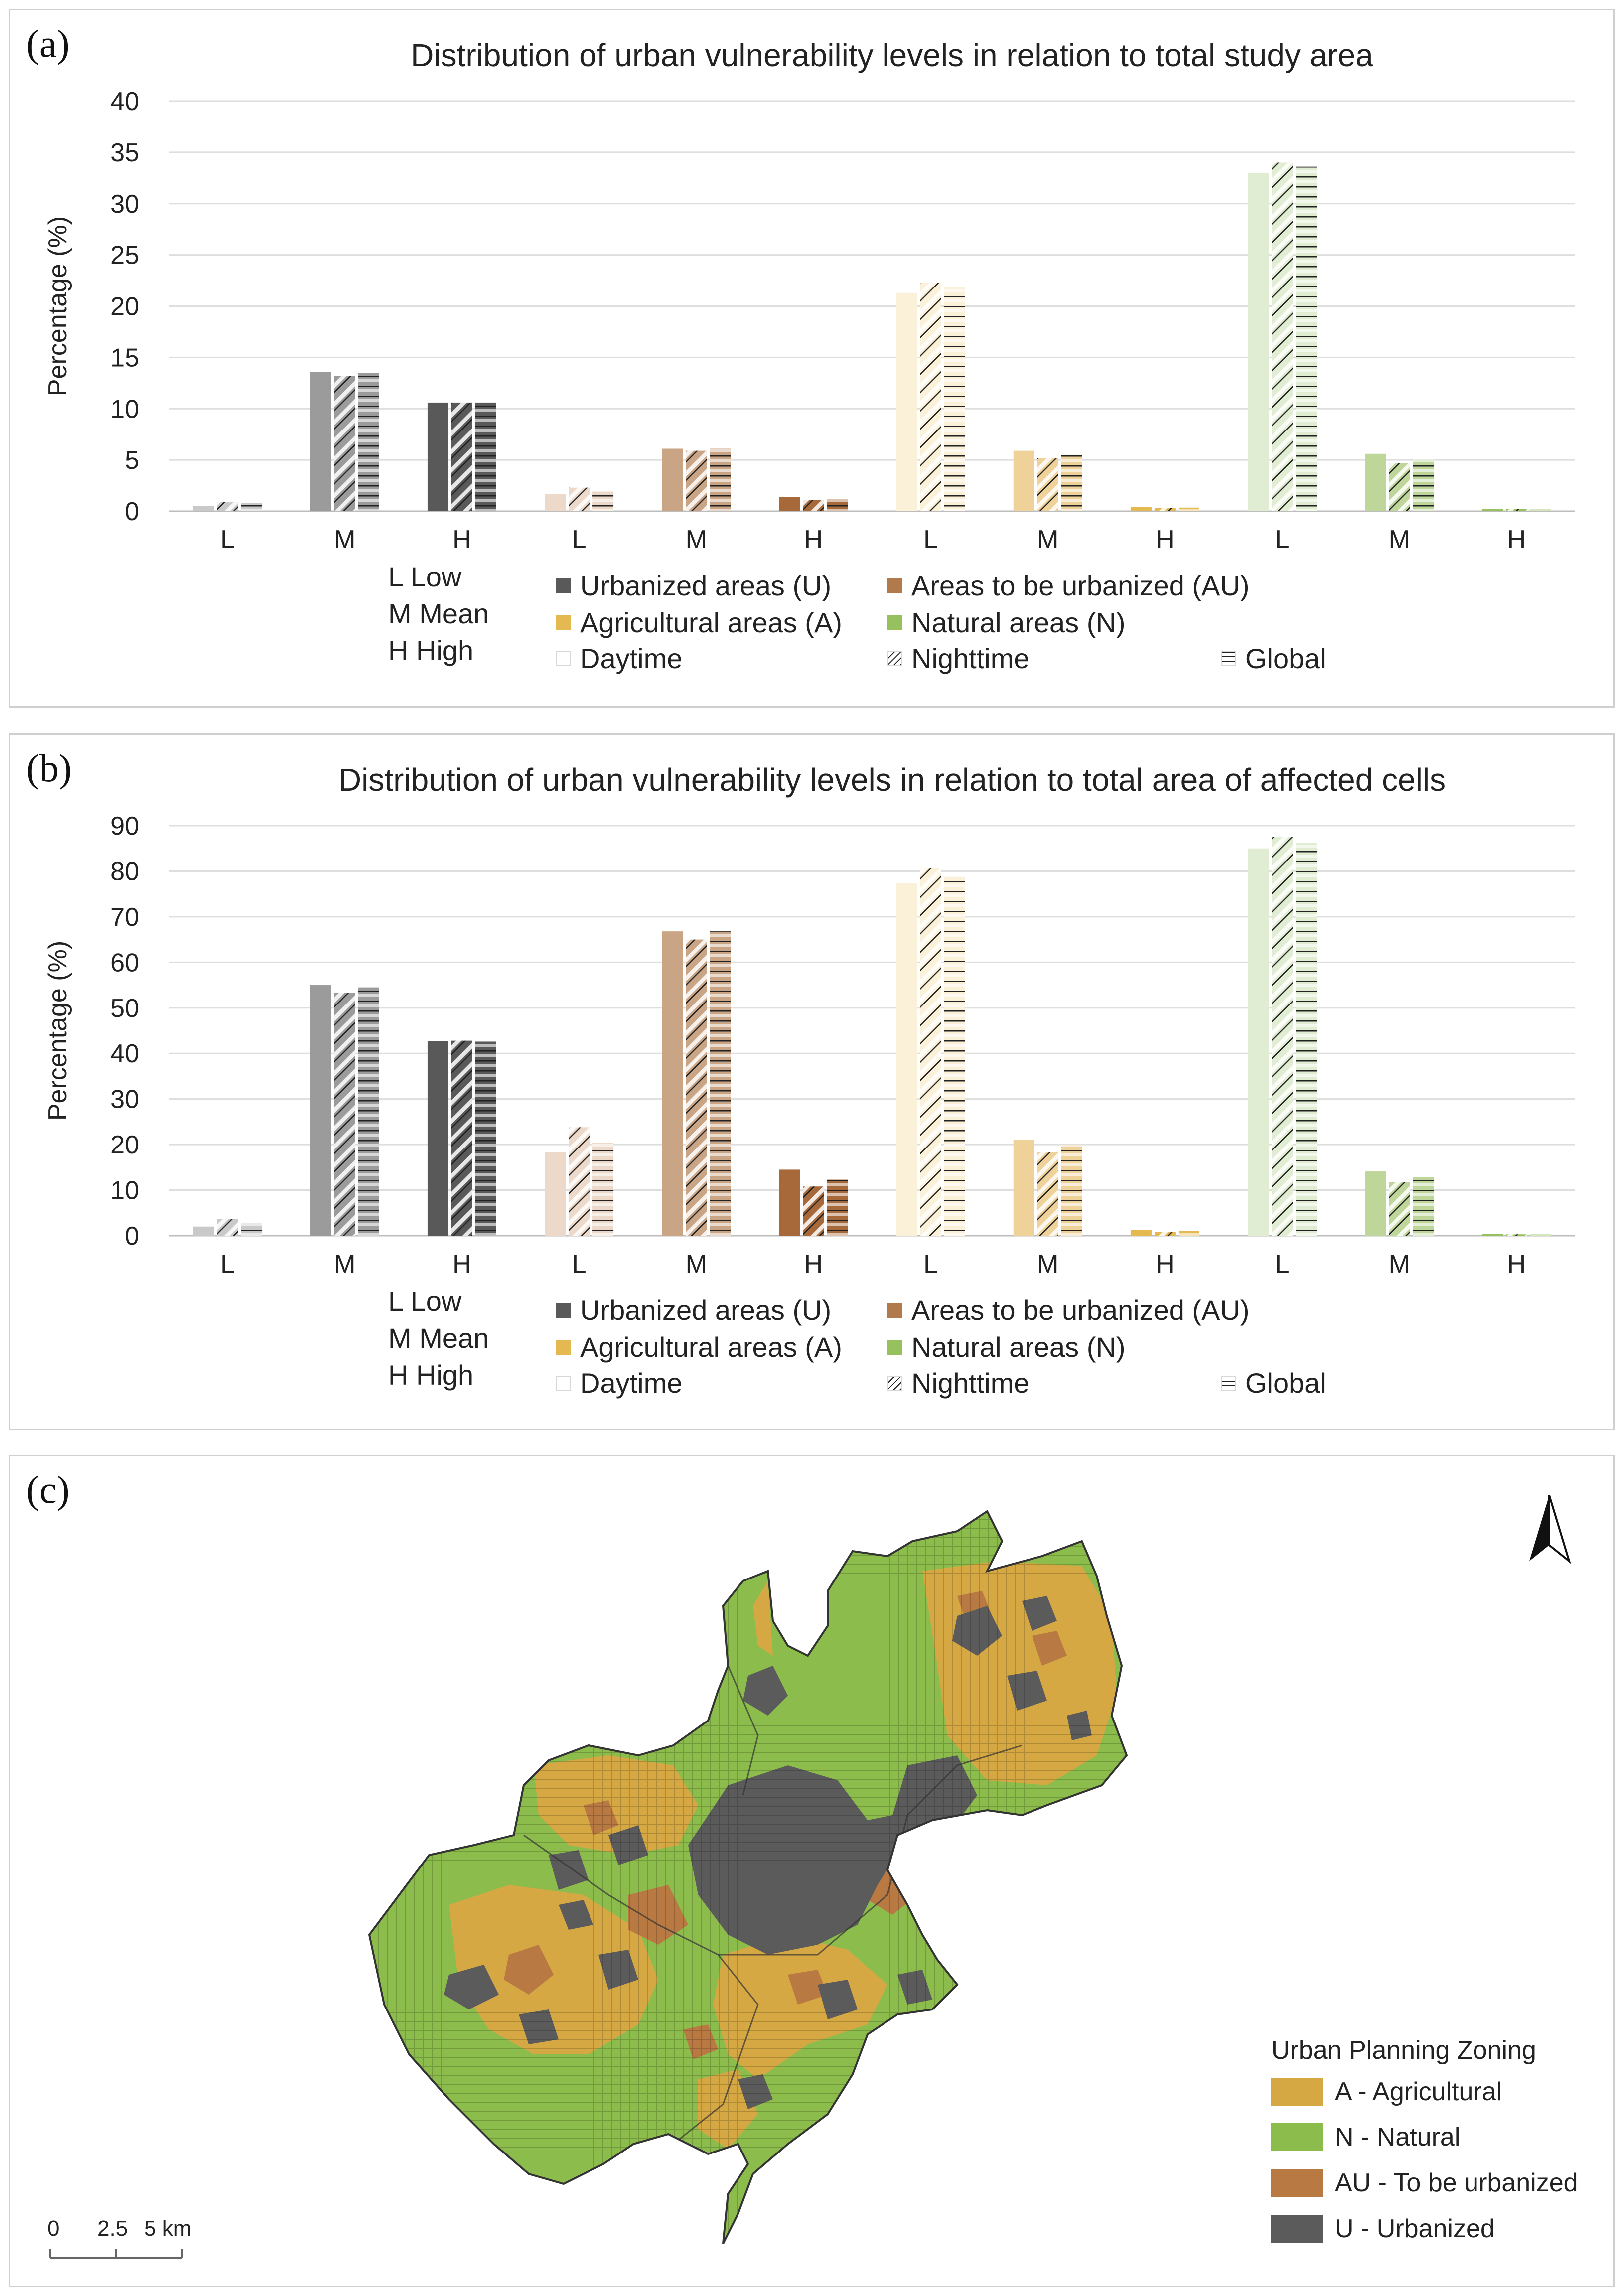 This screenshot has width=1623, height=2296. I want to click on y-tick-label: 0, so click(132, 1236).